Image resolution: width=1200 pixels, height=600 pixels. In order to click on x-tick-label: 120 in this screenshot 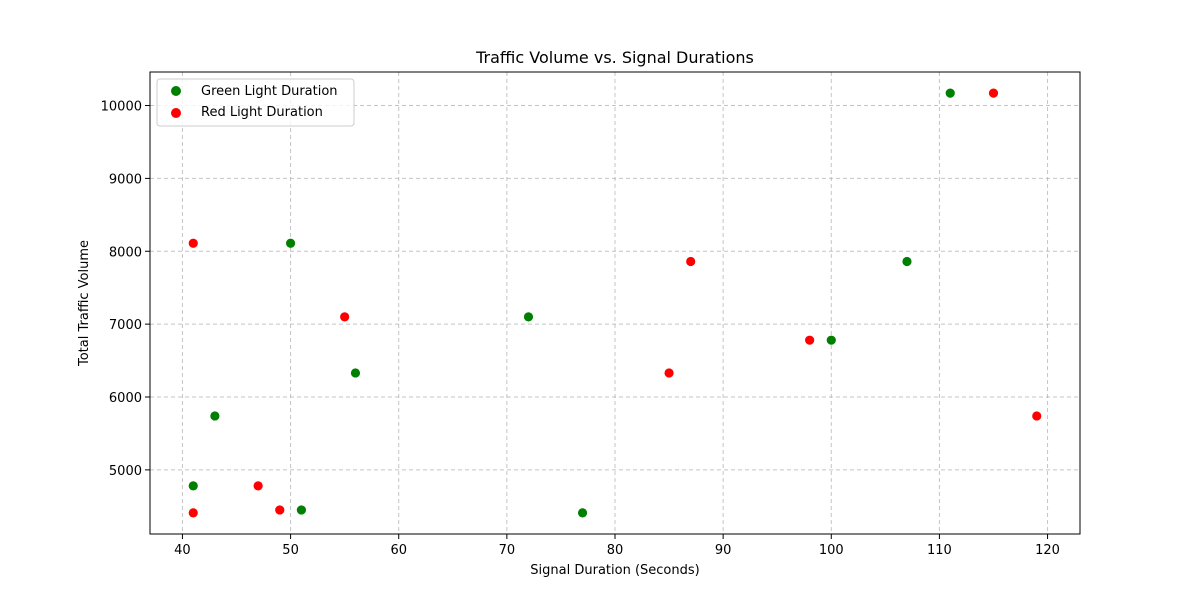, I will do `click(1047, 550)`.